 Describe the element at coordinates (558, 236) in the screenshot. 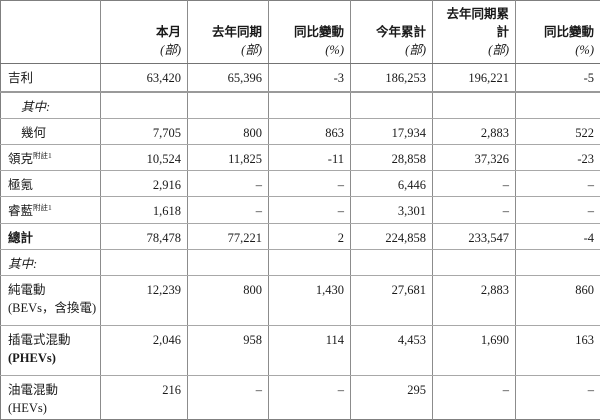

I see `value-cell: -4` at that location.